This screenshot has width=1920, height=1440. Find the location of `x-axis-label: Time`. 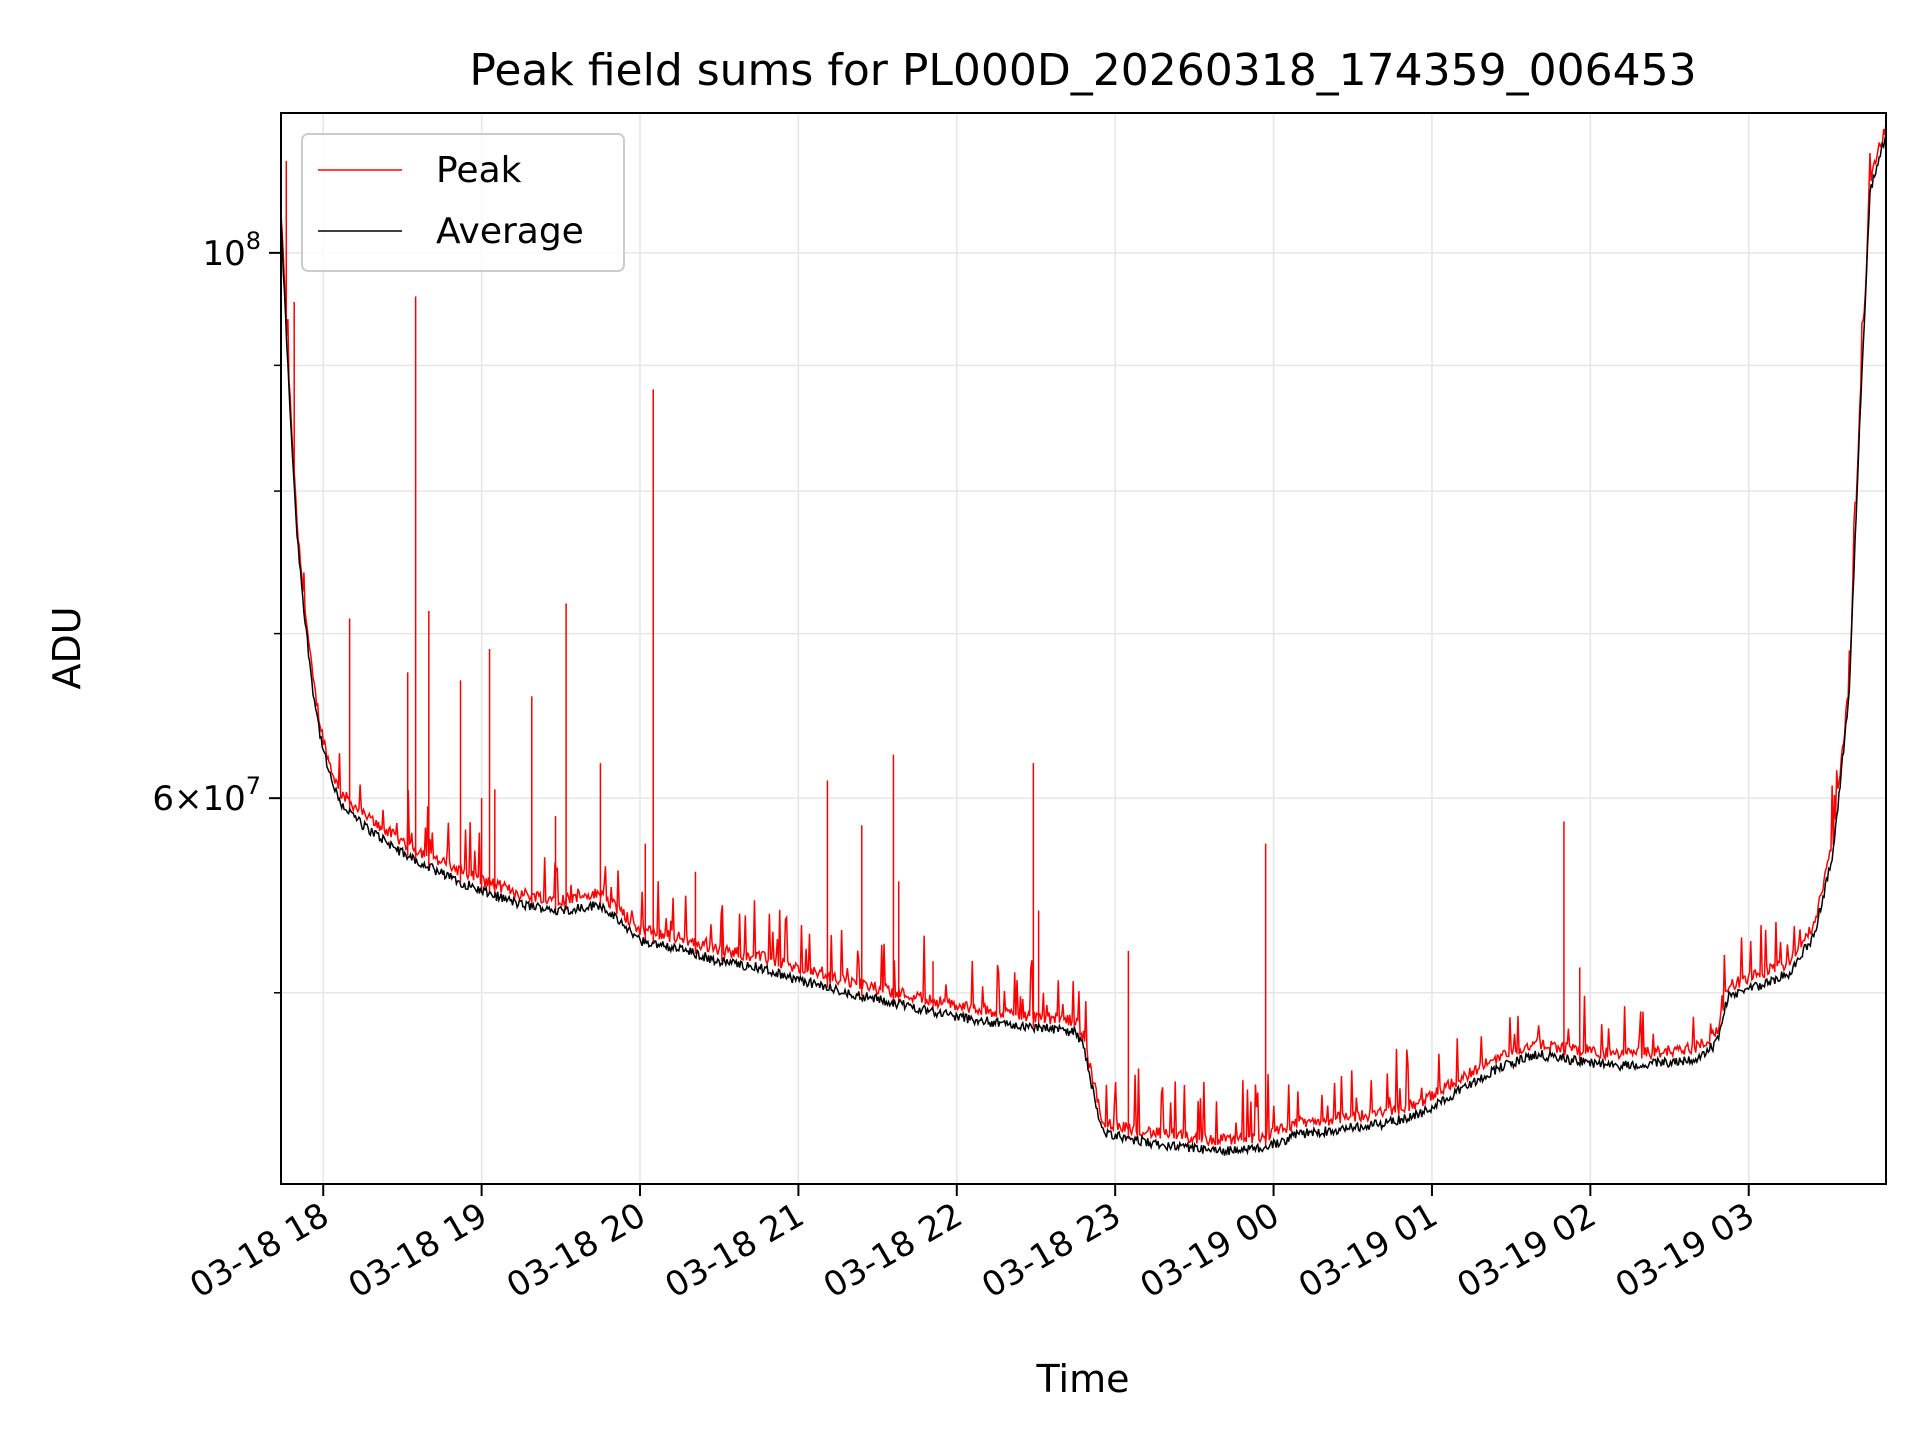

x-axis-label: Time is located at coordinates (1083, 1379).